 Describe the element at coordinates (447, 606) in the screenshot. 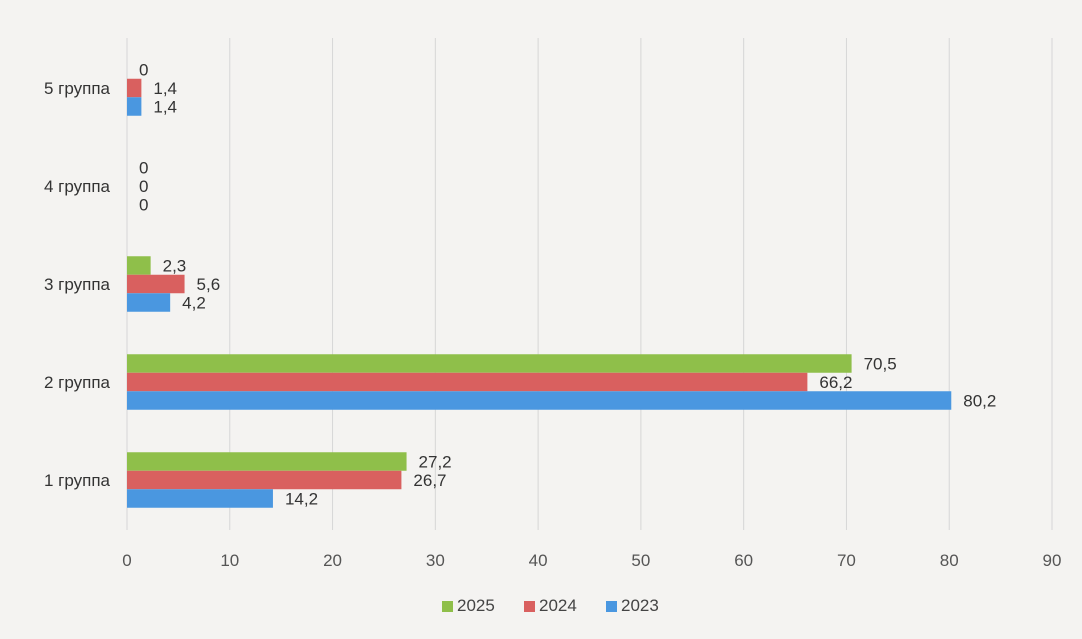

I see `legend-swatch-2025` at that location.